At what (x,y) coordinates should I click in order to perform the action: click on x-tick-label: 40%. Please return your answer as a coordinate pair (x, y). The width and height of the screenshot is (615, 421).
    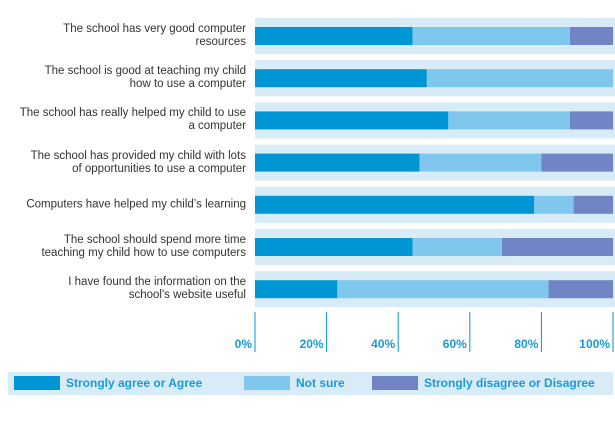
    Looking at the image, I should click on (383, 344).